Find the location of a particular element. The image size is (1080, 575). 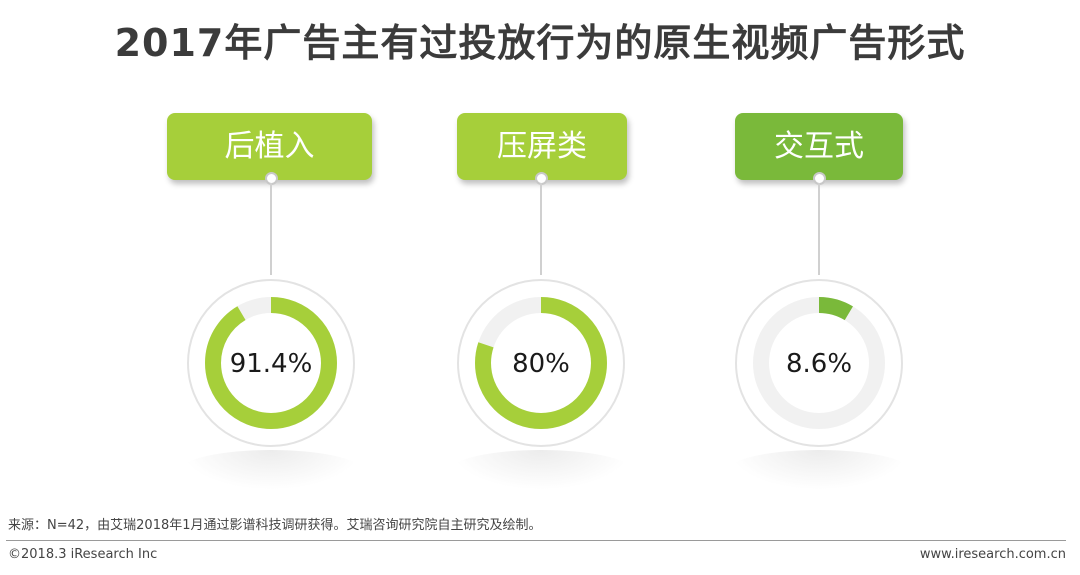

donut-chart-1: 80% is located at coordinates (541, 363).